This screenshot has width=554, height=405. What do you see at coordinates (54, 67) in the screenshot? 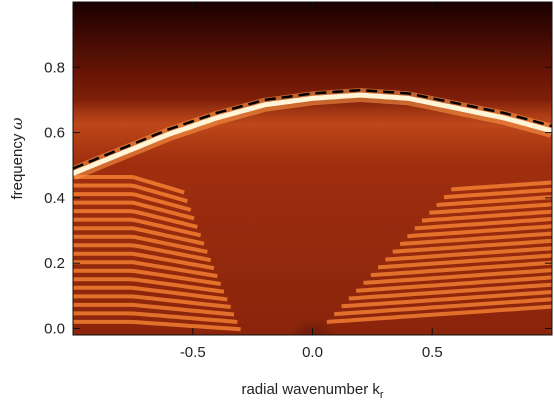
I see `y-tick-label: 0.8` at bounding box center [54, 67].